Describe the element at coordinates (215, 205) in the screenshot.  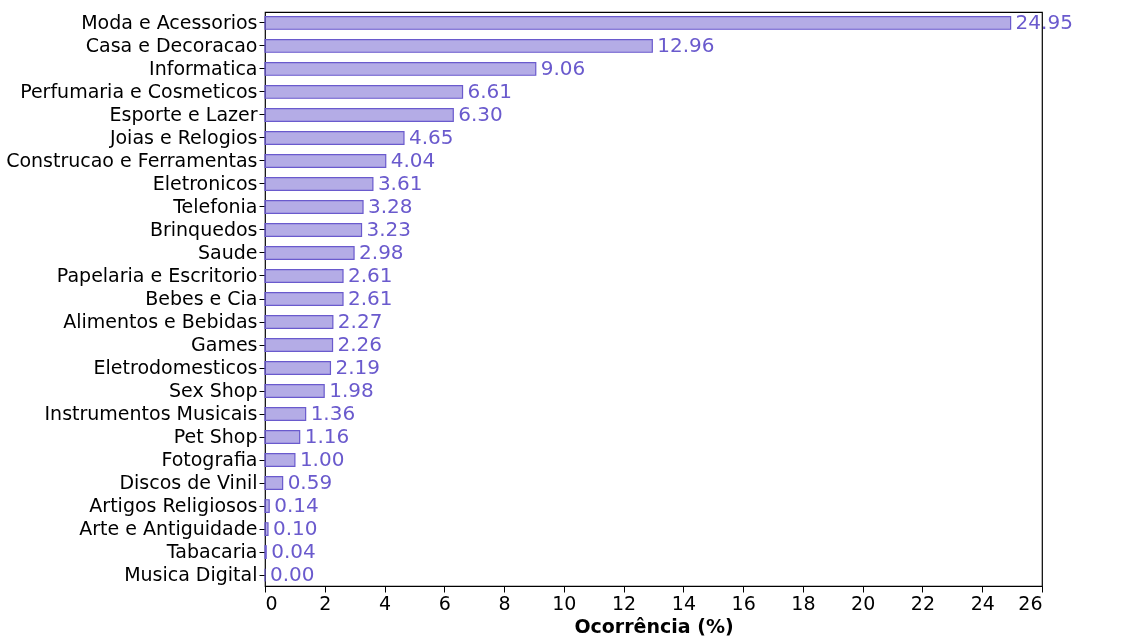
I see `y-tick-label: Telefonia` at that location.